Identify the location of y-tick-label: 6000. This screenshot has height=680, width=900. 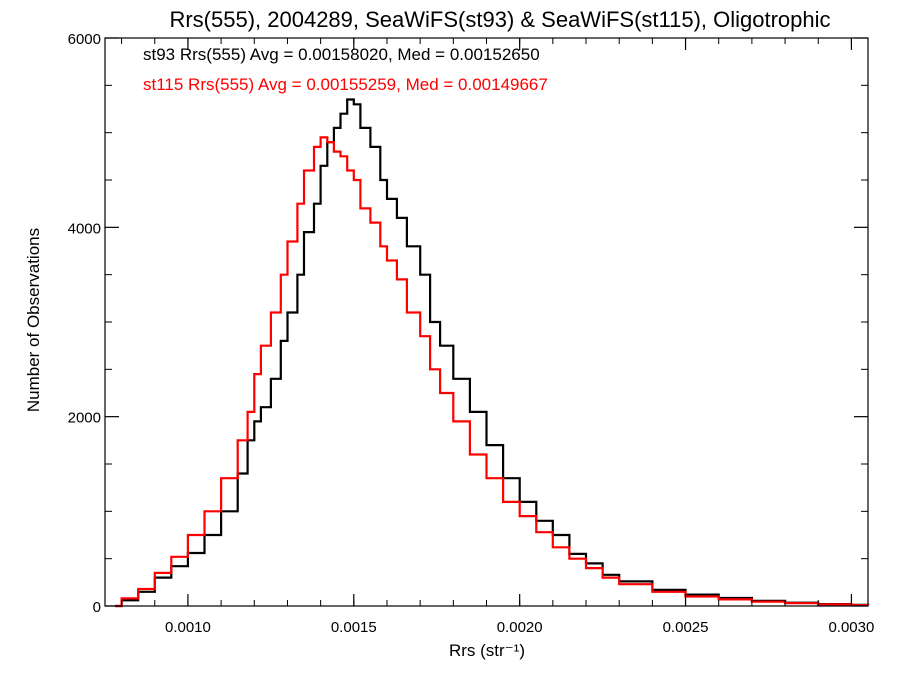
(84, 39).